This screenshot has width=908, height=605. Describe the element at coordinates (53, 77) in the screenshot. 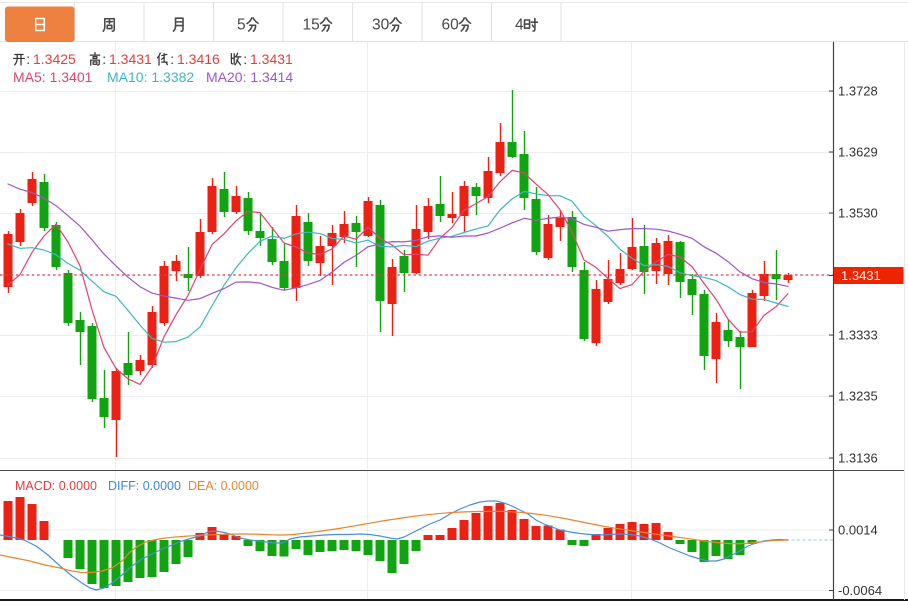

I see `svg-text: MA5: 1.3401` at that location.